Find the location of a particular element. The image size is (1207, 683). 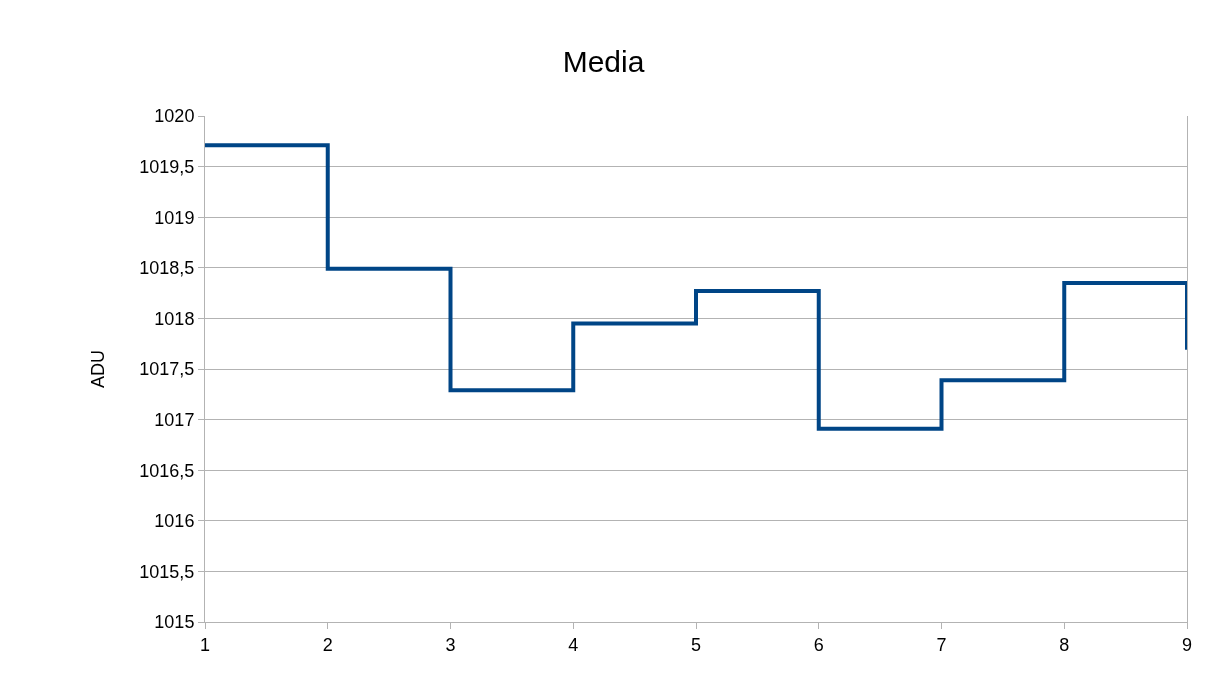

x-tick-label: 5 is located at coordinates (696, 644).